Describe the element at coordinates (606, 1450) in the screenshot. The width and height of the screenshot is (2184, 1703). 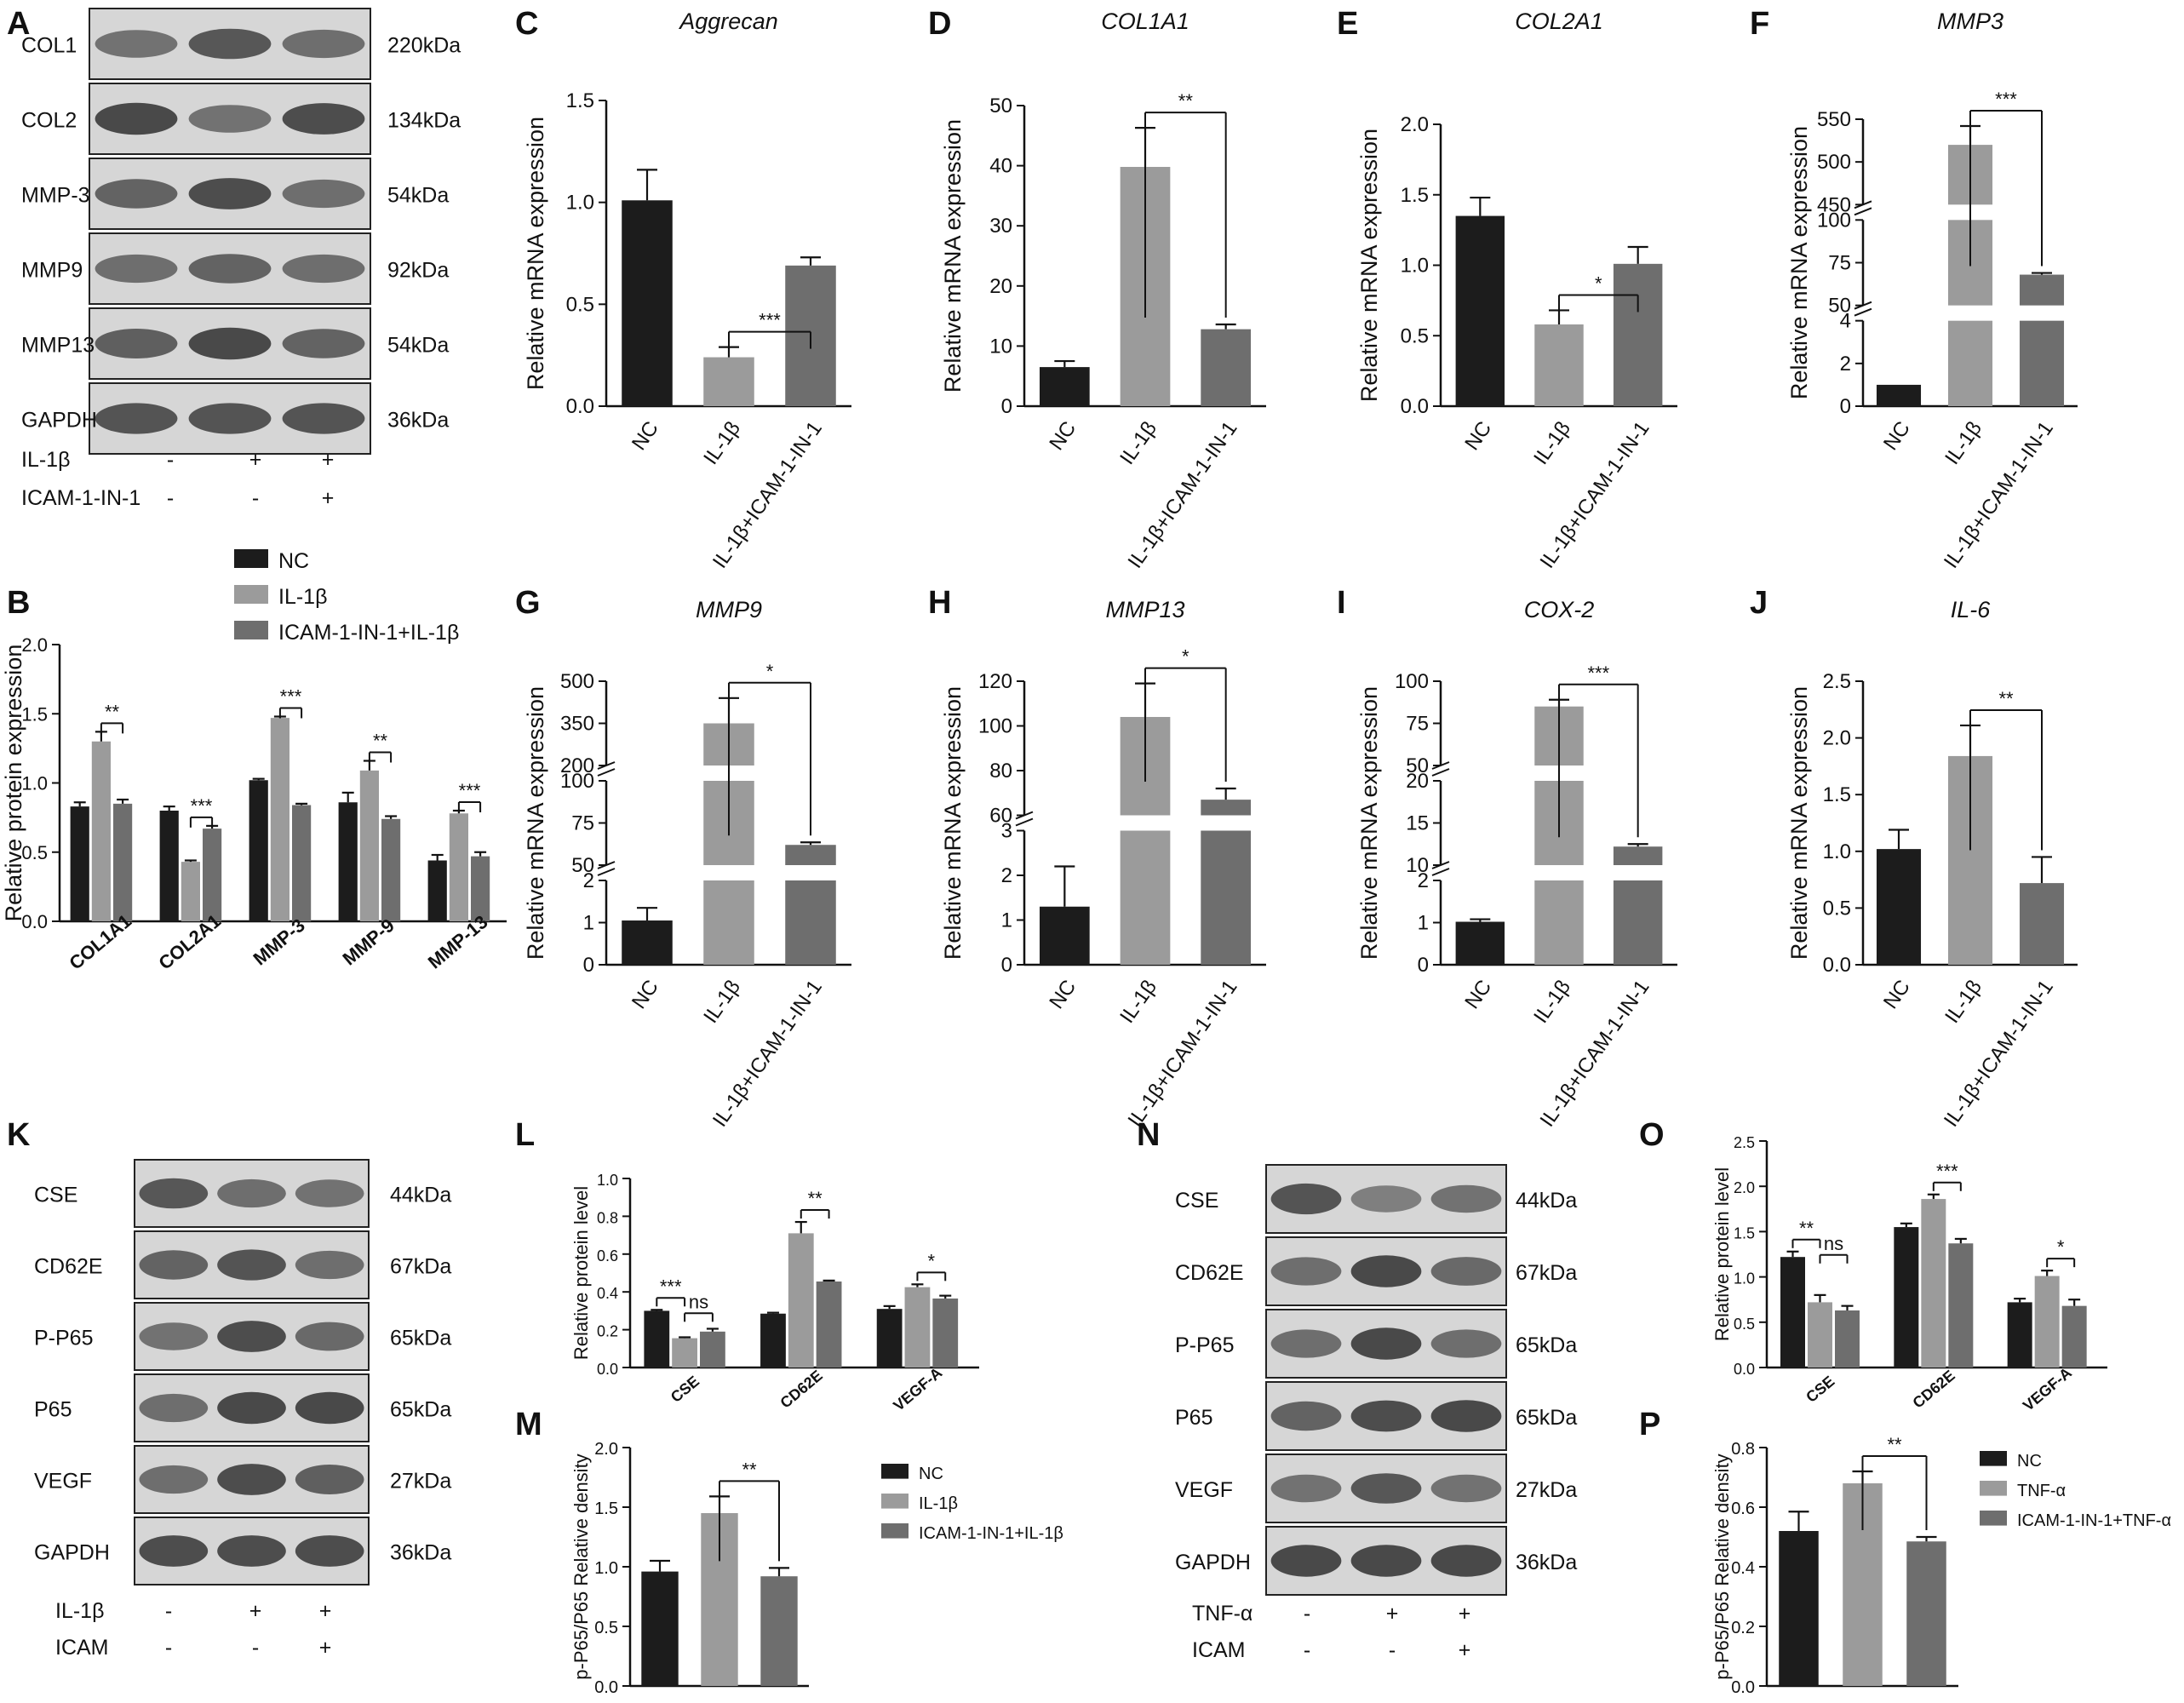
I see `y-tick-label: 2.0` at that location.